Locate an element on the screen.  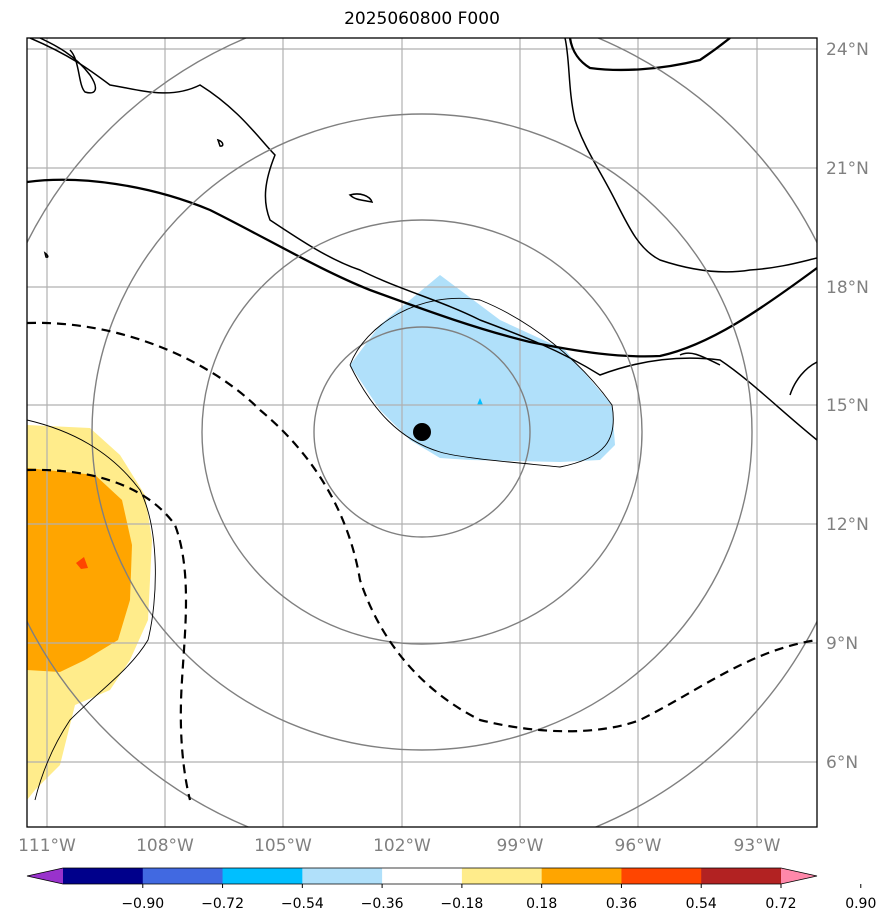
lat-label-15n: 15°N is located at coordinates (847, 406).